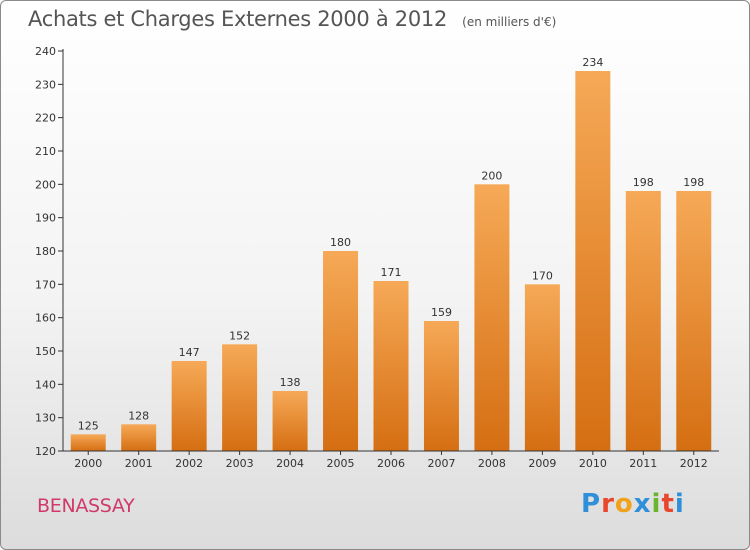  What do you see at coordinates (643, 463) in the screenshot?
I see `x-tick-label: 2011` at bounding box center [643, 463].